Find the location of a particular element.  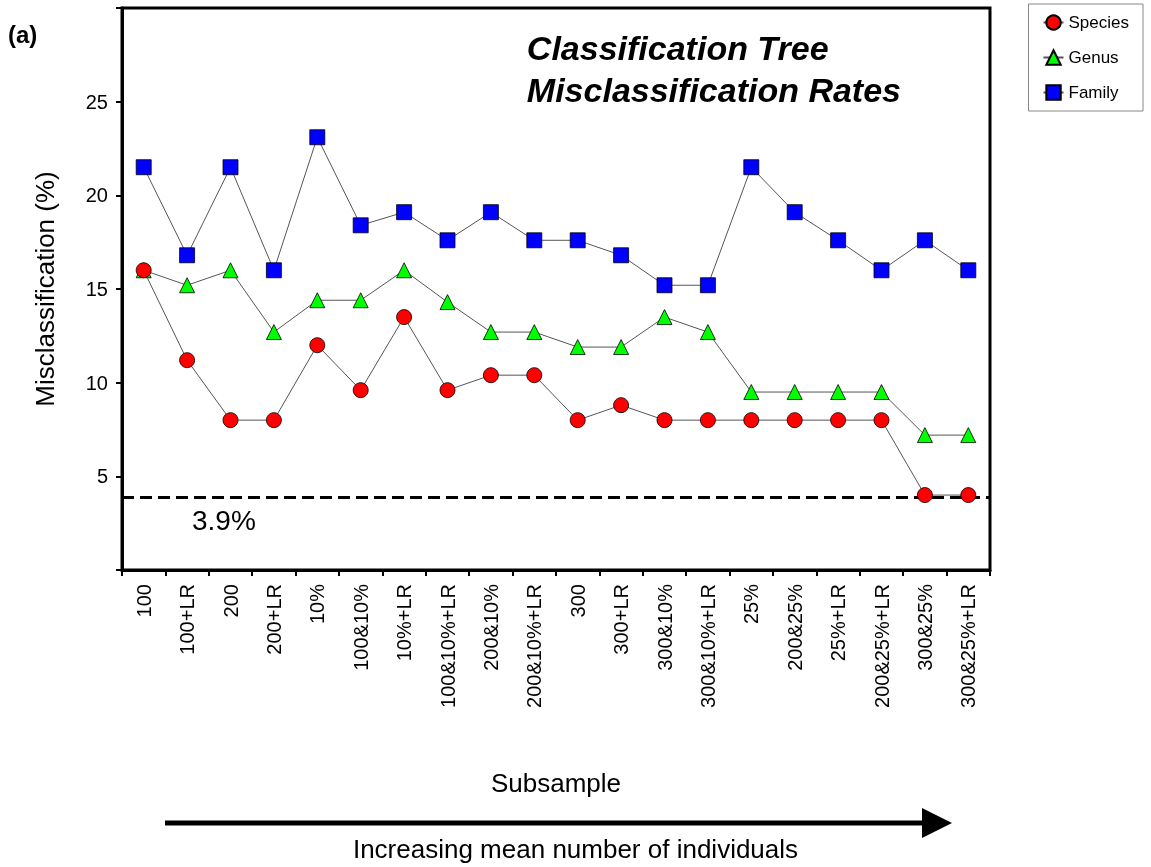

x-tick-label: 200&25% is located at coordinates (794, 627).